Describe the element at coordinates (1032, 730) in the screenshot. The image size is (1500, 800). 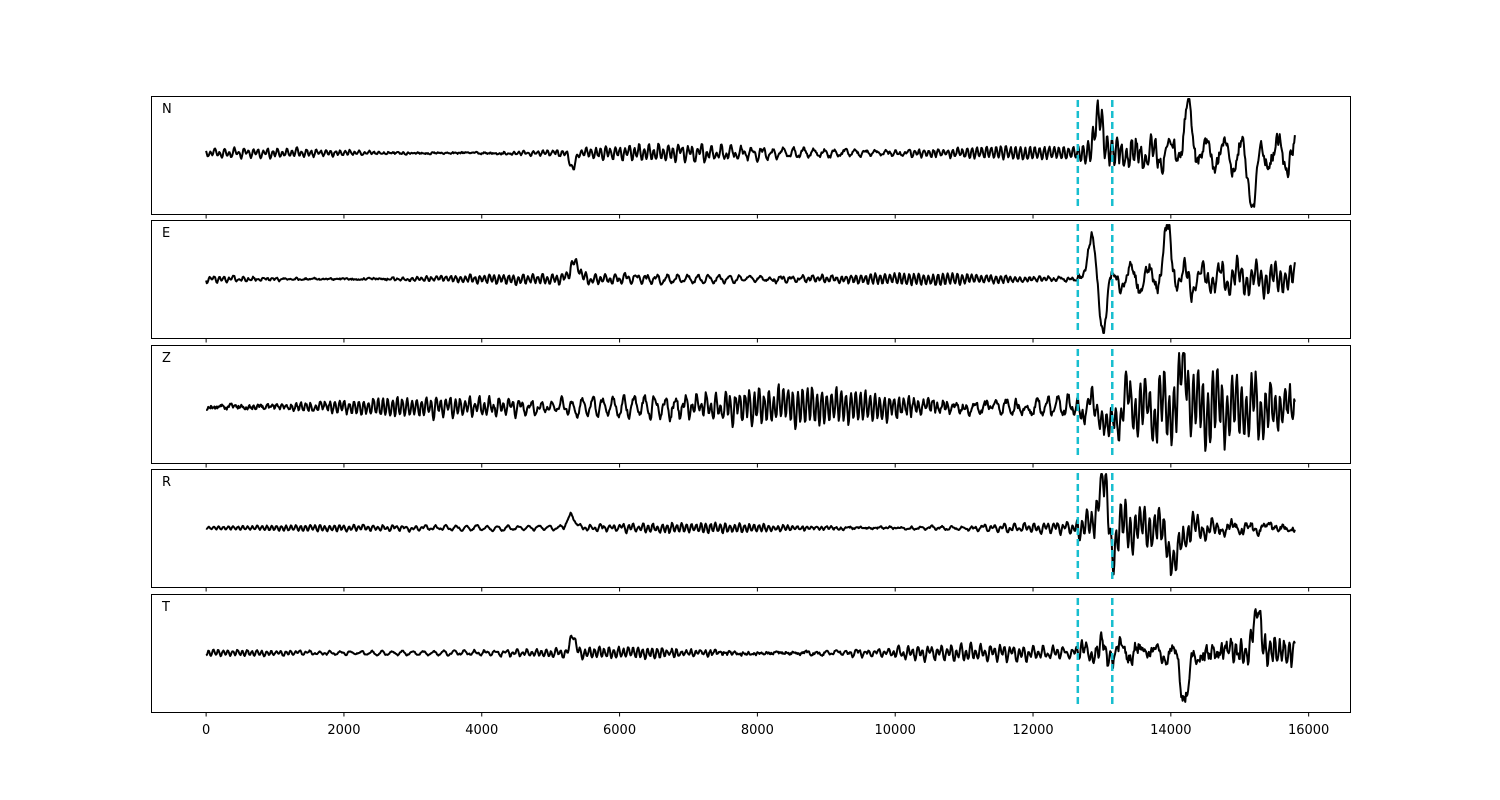
I see `x-tick-label: 12000` at that location.